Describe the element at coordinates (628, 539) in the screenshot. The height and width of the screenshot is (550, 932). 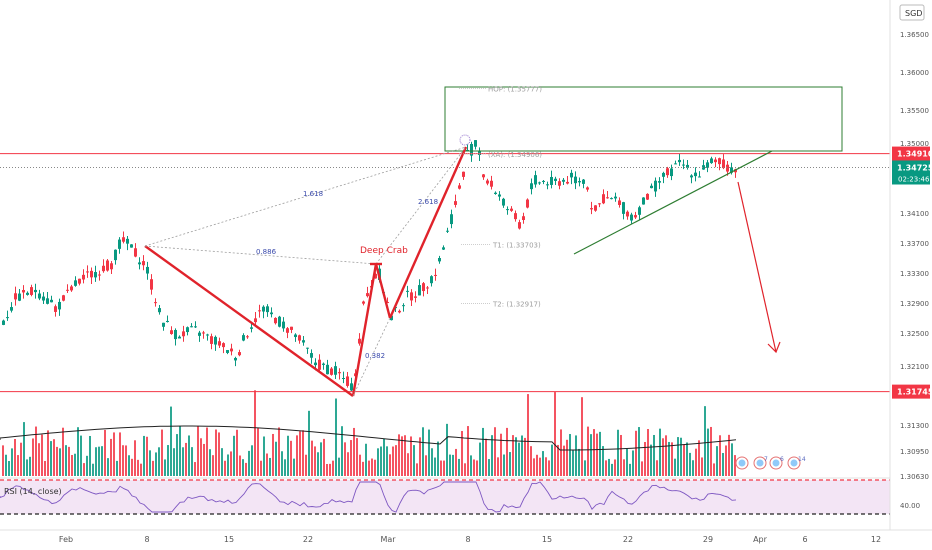
I see `time-tick-label: 22` at that location.